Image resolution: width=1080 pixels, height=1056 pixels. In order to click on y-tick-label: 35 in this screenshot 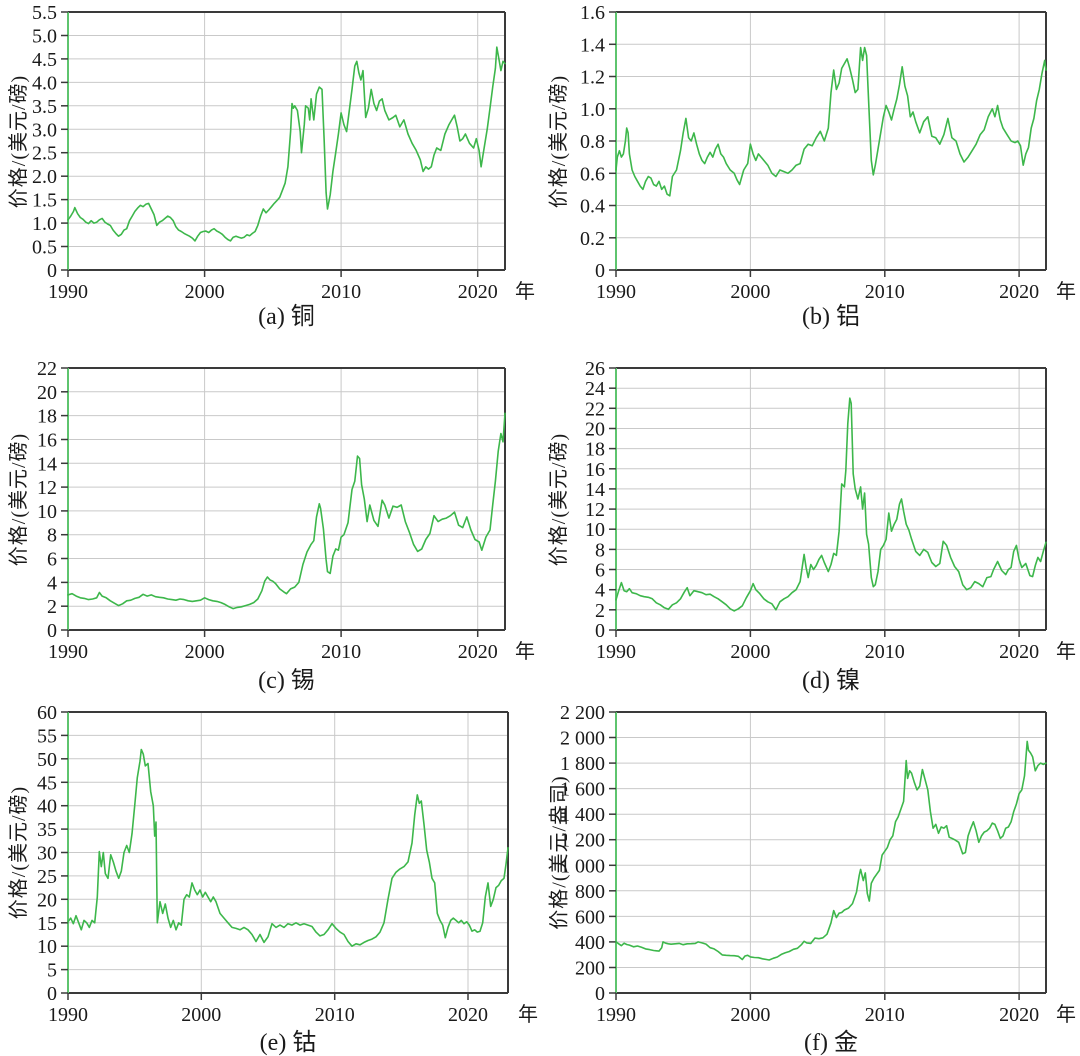, I will do `click(47, 830)`.